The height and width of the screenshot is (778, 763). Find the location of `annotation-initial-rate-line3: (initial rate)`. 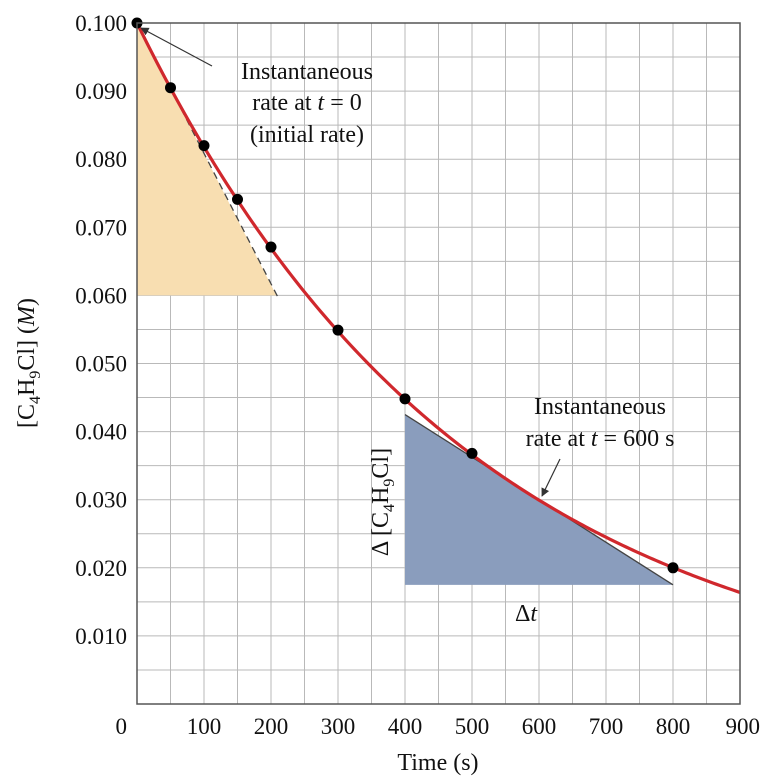

annotation-initial-rate-line3: (initial rate) is located at coordinates (307, 135).